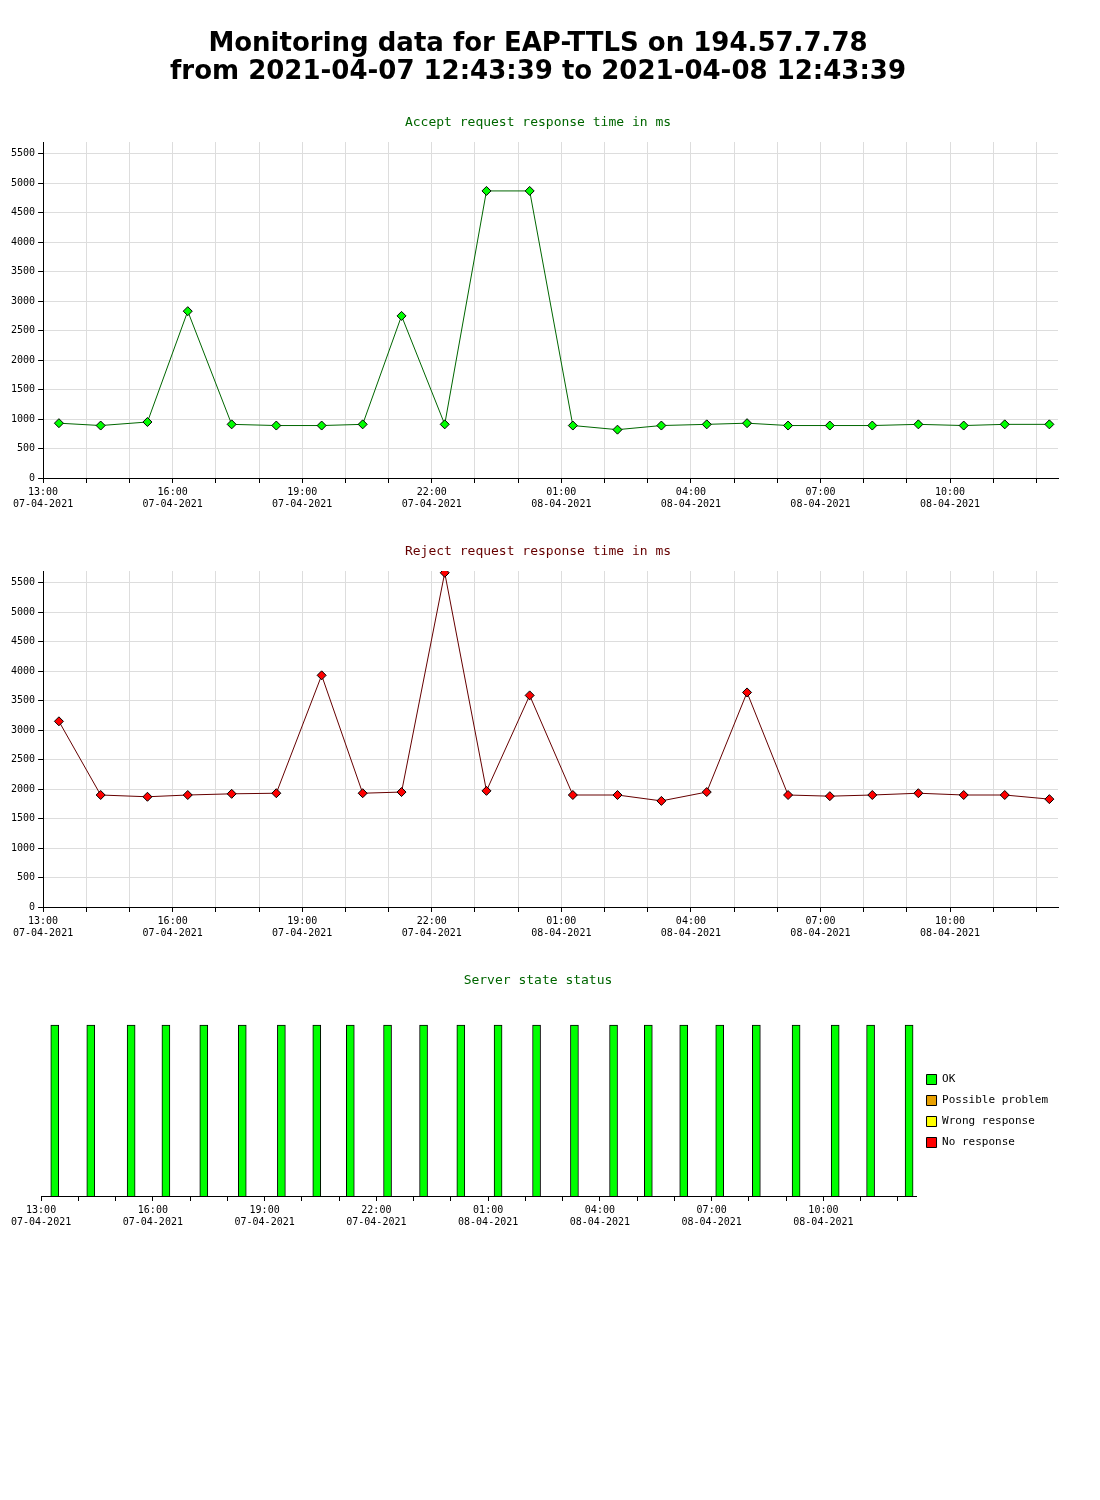 Image resolution: width=1100 pixels, height=1500 pixels. I want to click on chart-title: Reject request response time in ms, so click(538, 550).